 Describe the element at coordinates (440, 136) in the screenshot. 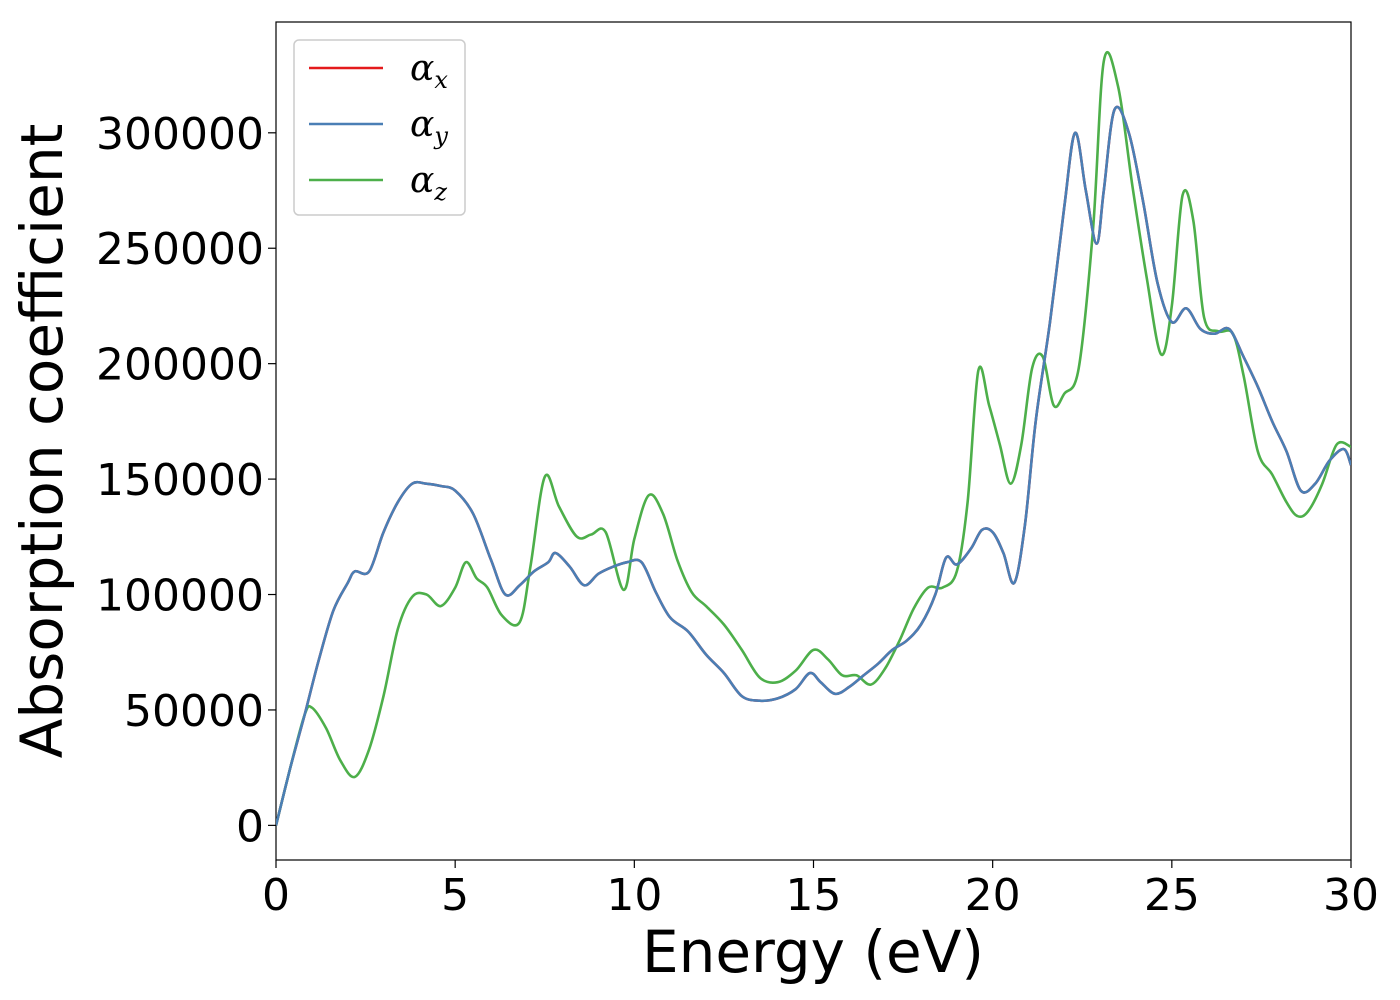

I see `legend-subscript: y` at that location.